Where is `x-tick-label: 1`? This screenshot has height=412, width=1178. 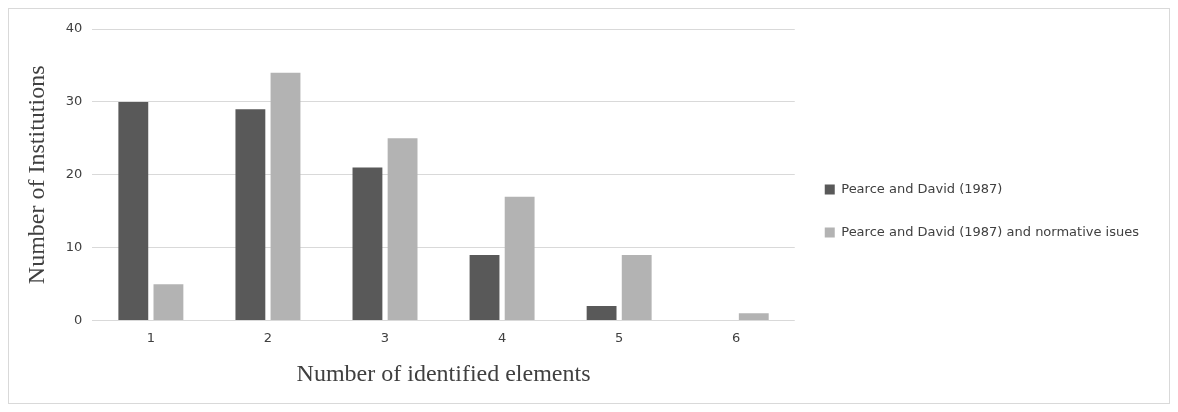 x-tick-label: 1 is located at coordinates (151, 337).